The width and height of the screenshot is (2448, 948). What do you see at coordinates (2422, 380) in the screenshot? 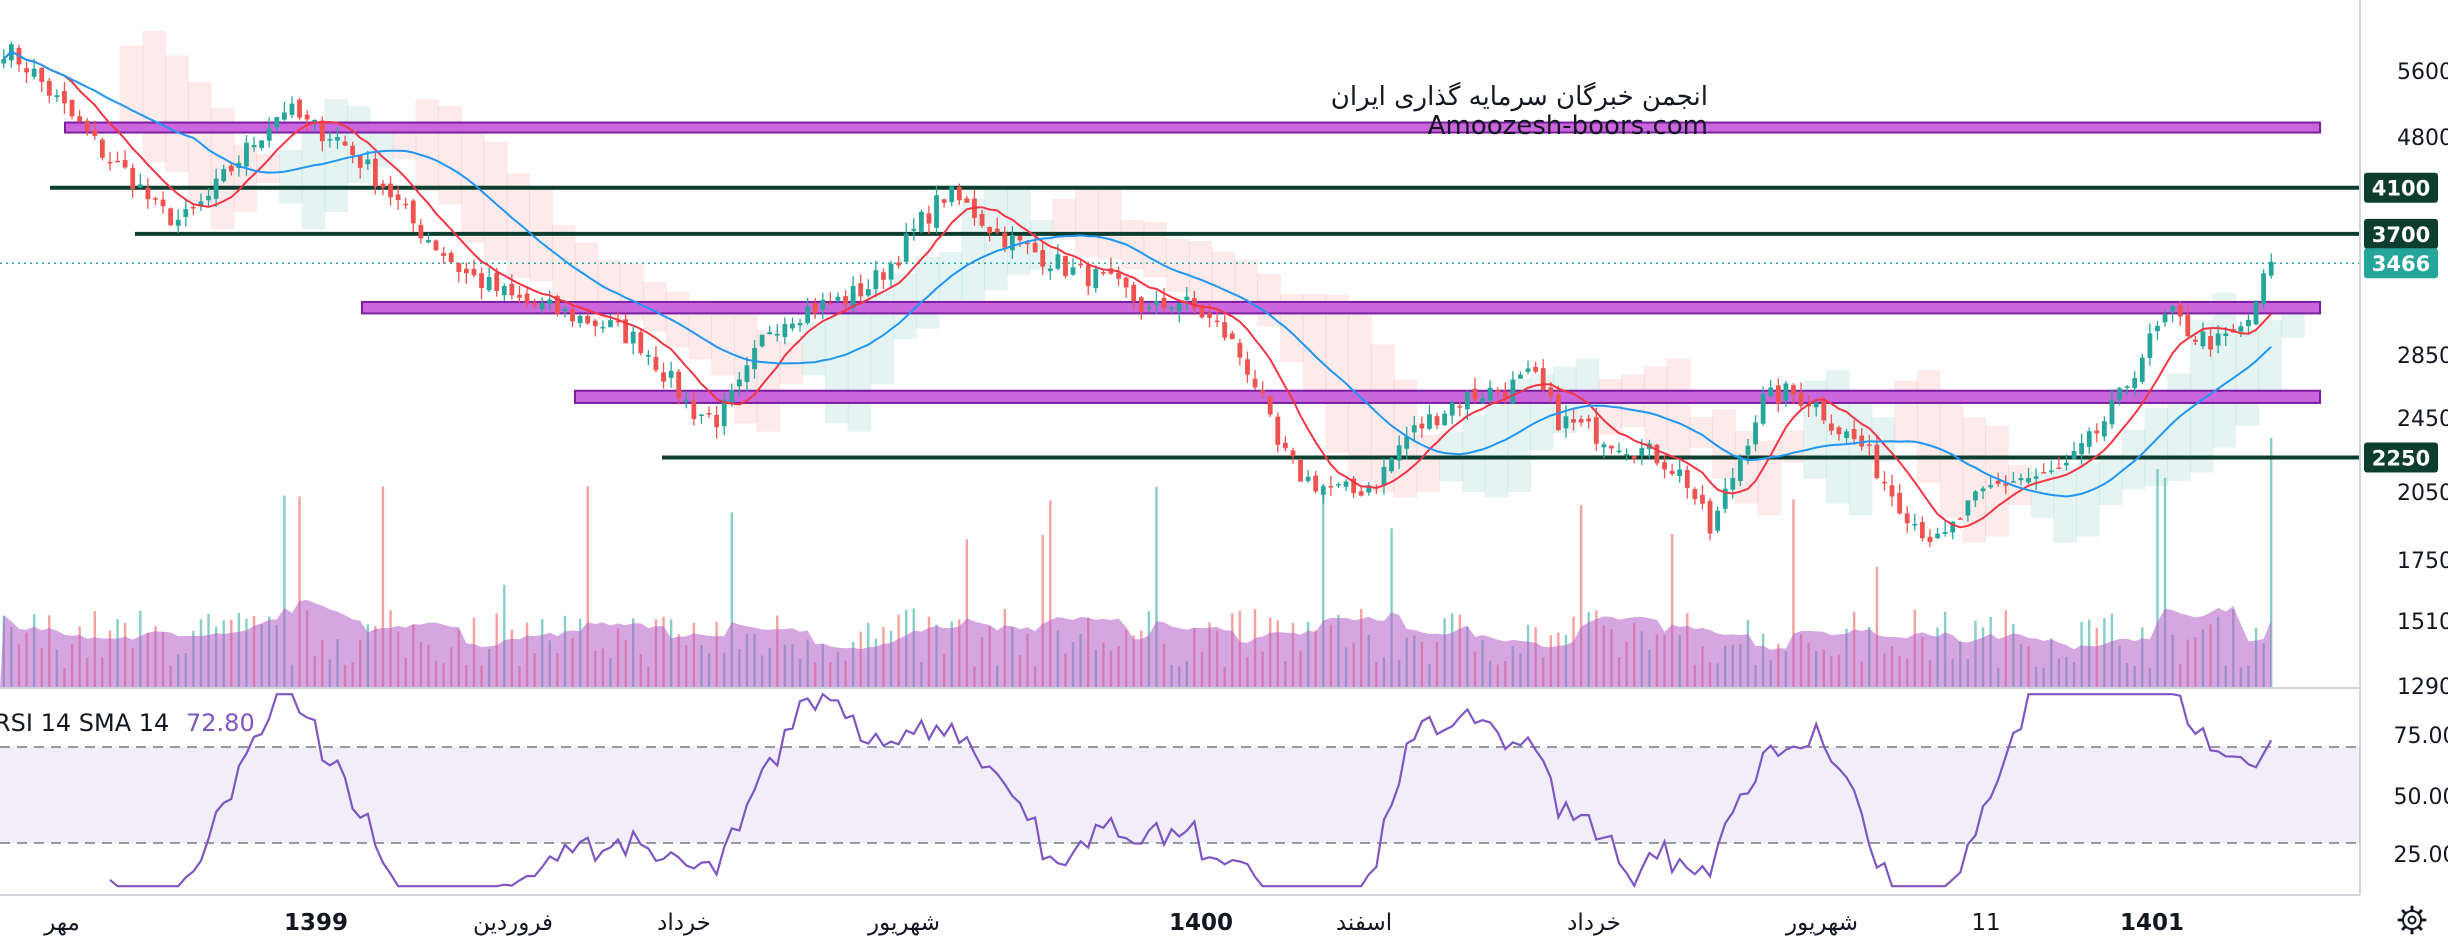
I see `price-axis: 5600 4800 2850 2450 2050 1750 1510 1290` at bounding box center [2422, 380].